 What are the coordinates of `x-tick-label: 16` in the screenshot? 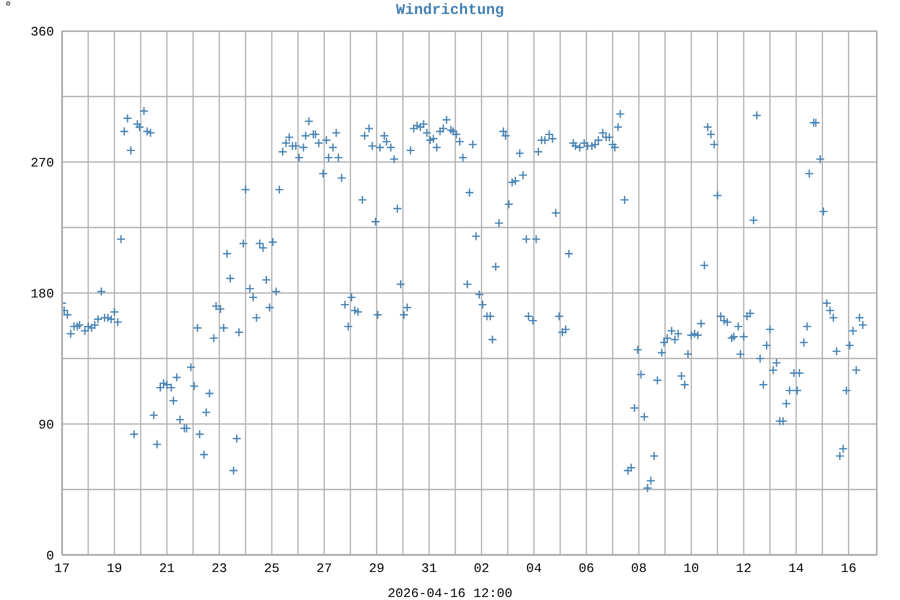 It's located at (848, 568).